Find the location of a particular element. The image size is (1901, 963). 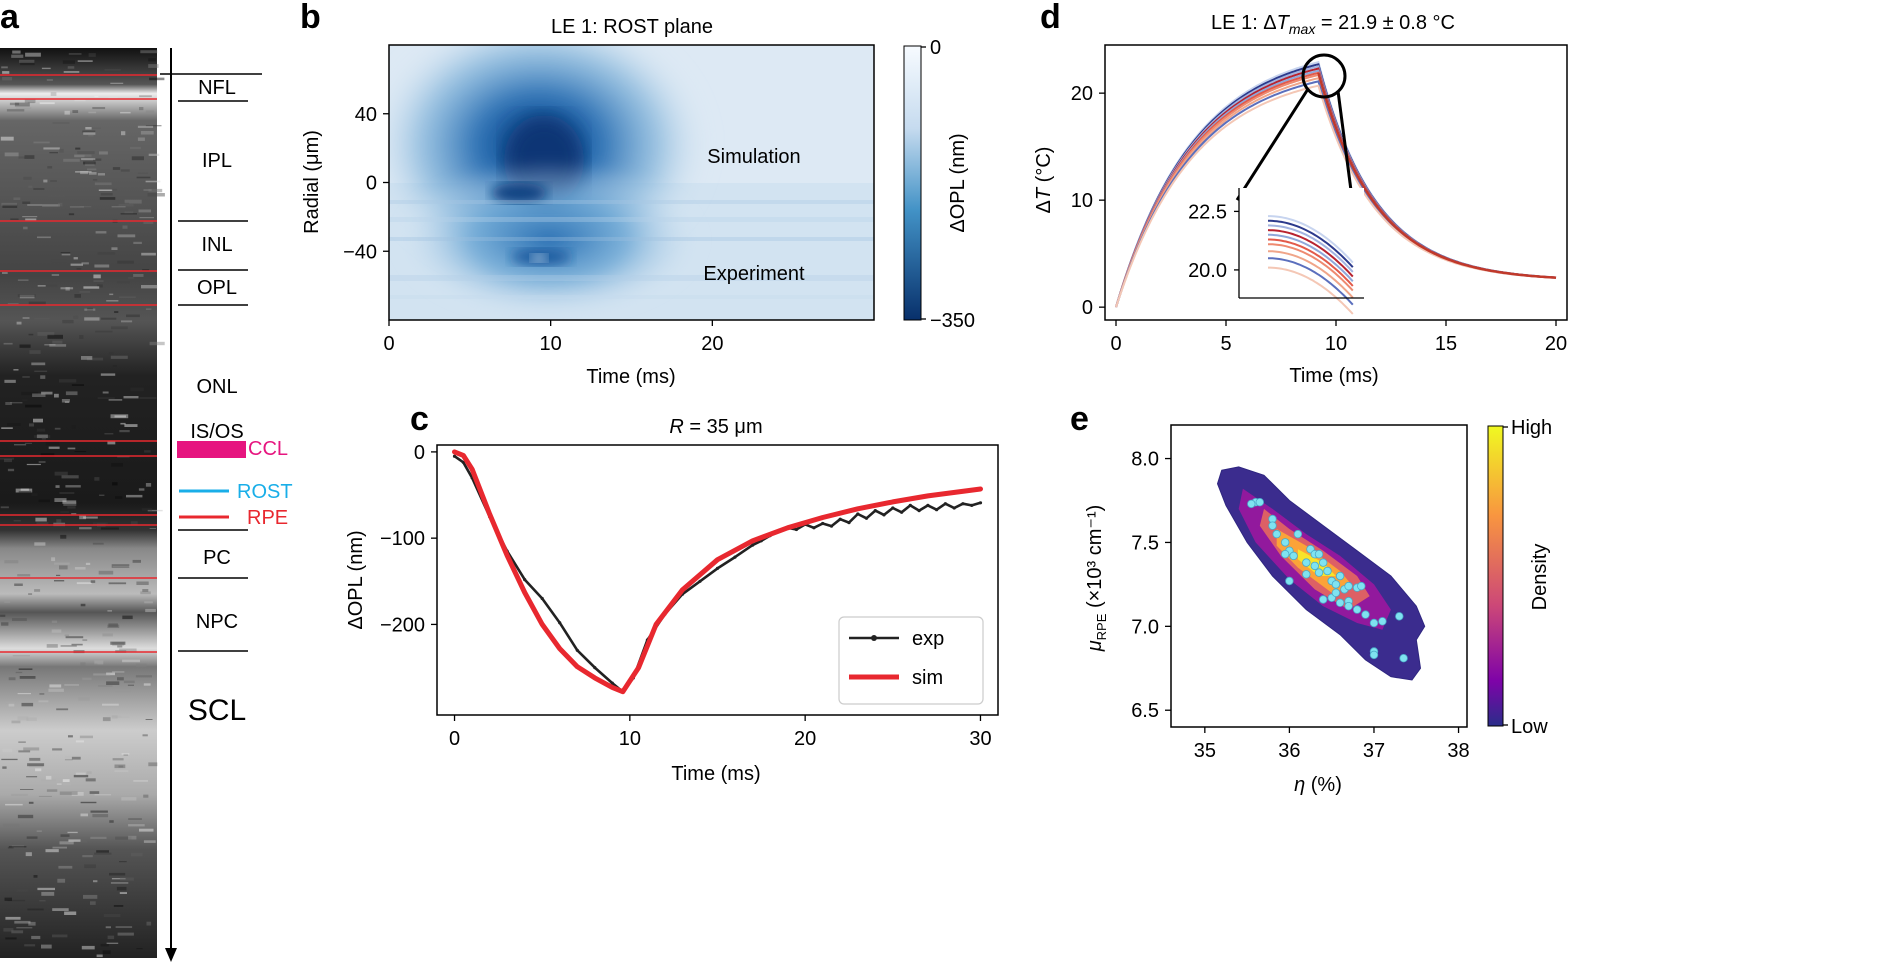

d-title-suffix: = 21.9 ± 0.8 °C is located at coordinates (1385, 23).